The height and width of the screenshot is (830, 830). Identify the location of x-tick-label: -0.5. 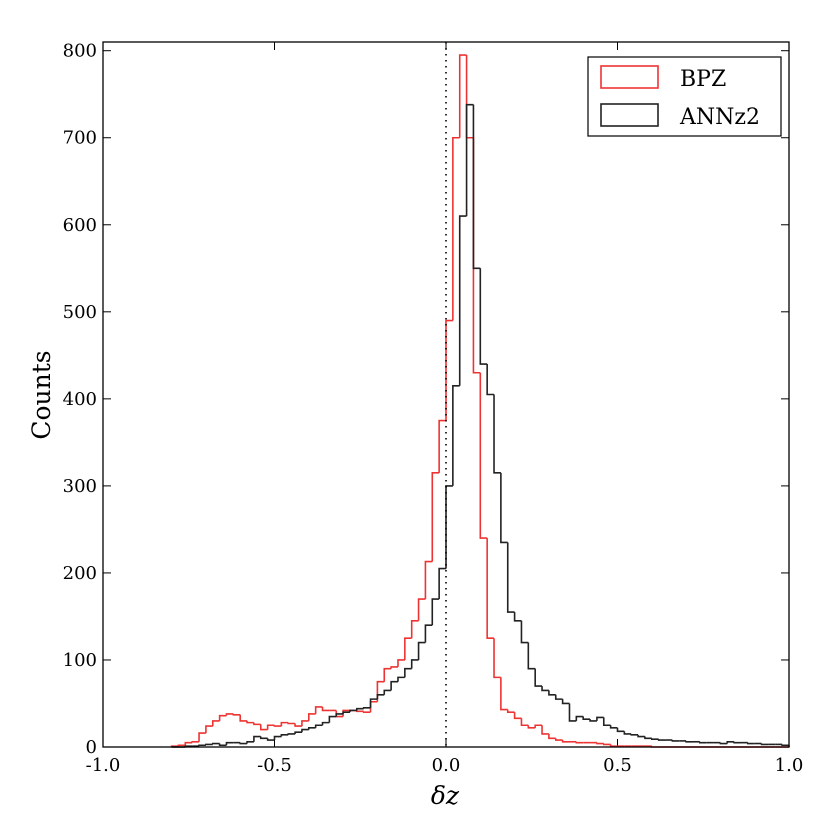
(274, 765).